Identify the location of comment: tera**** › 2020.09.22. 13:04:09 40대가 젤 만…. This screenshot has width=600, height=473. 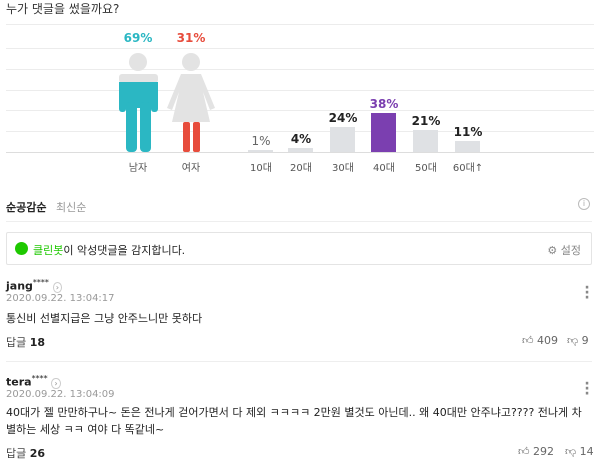
(298, 406).